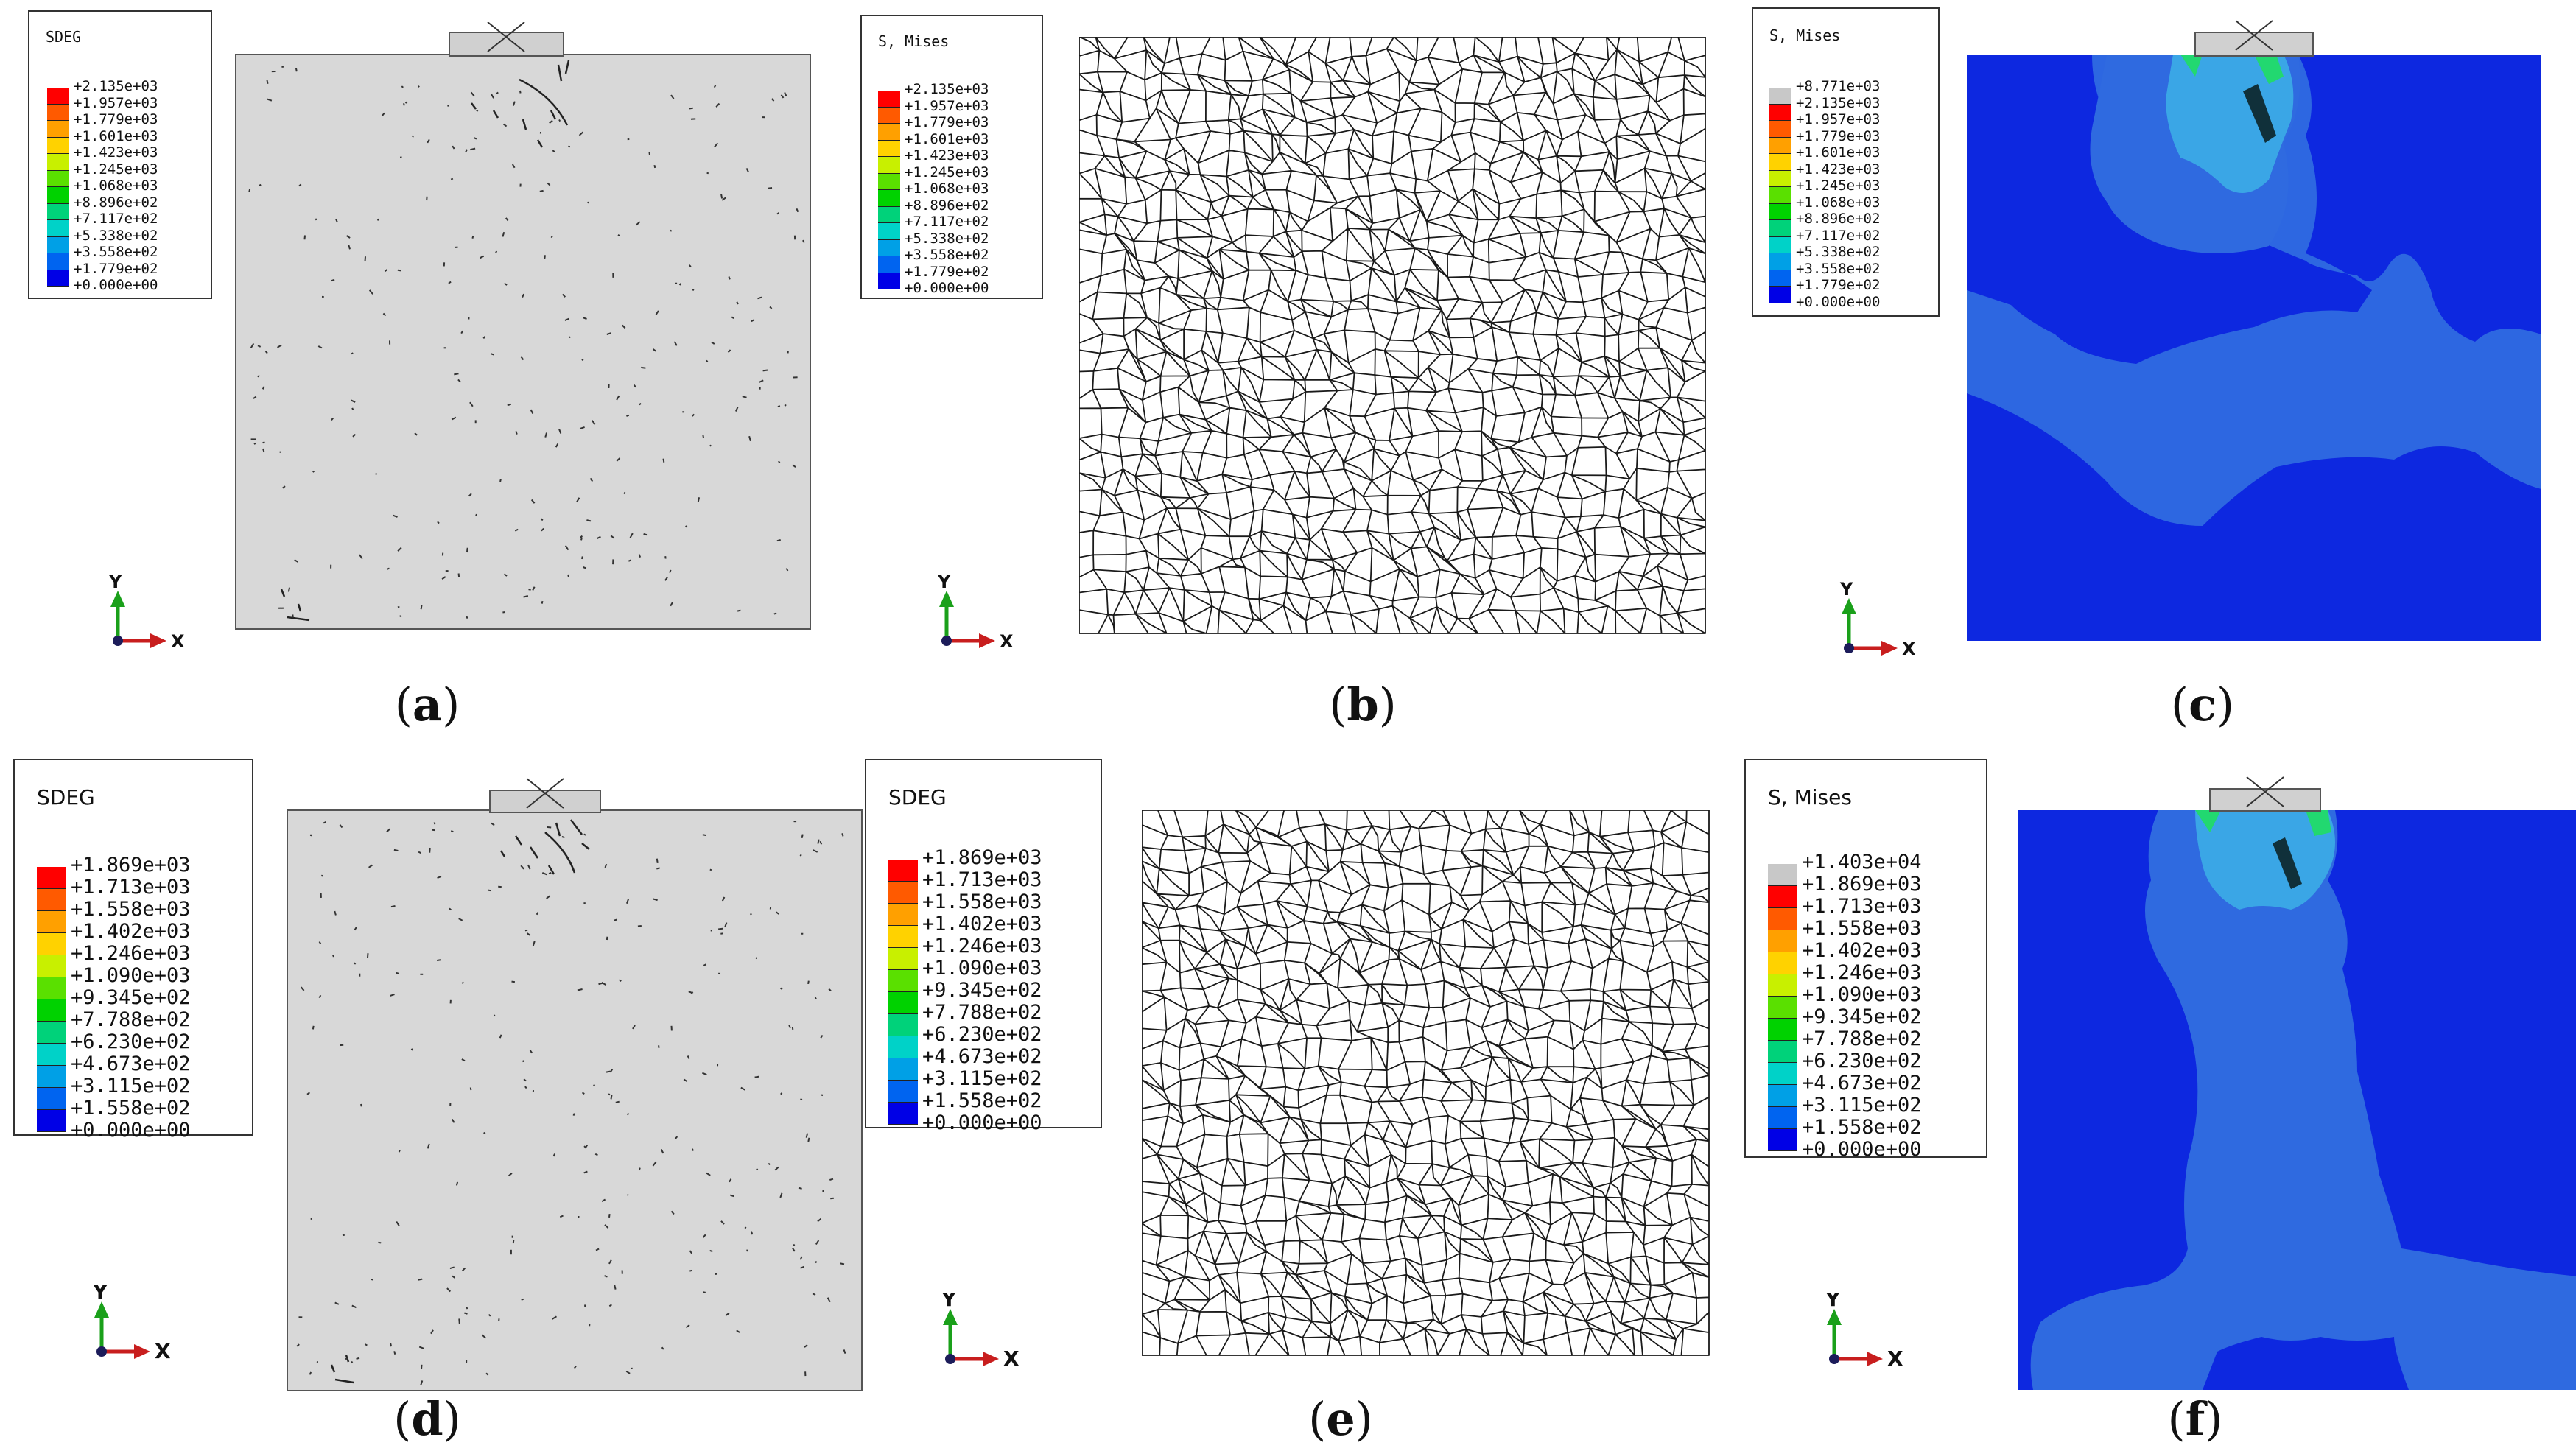 Image resolution: width=2576 pixels, height=1451 pixels. Describe the element at coordinates (575, 1084) in the screenshot. I see `specimen-d` at that location.